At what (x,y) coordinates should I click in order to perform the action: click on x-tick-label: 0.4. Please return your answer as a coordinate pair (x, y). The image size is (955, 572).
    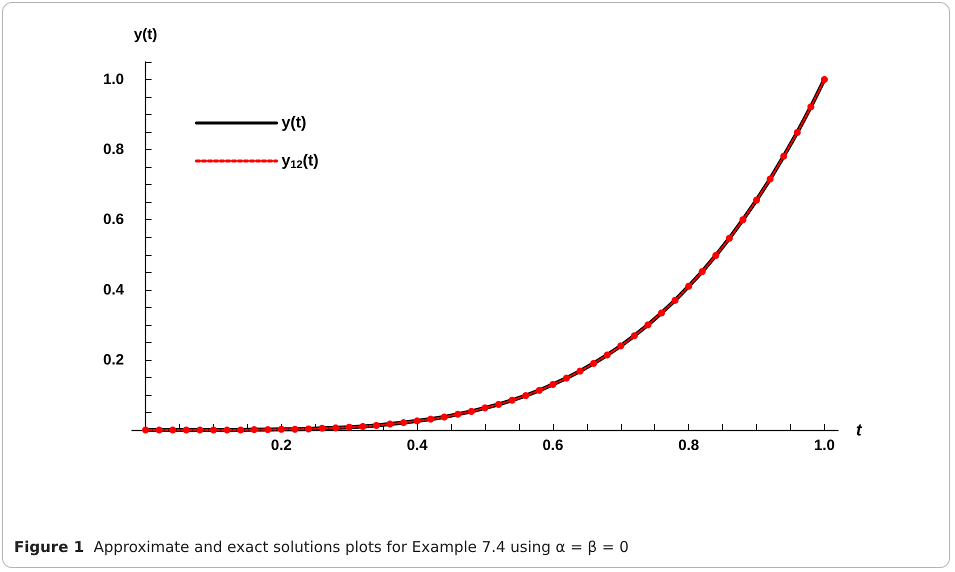
    Looking at the image, I should click on (417, 445).